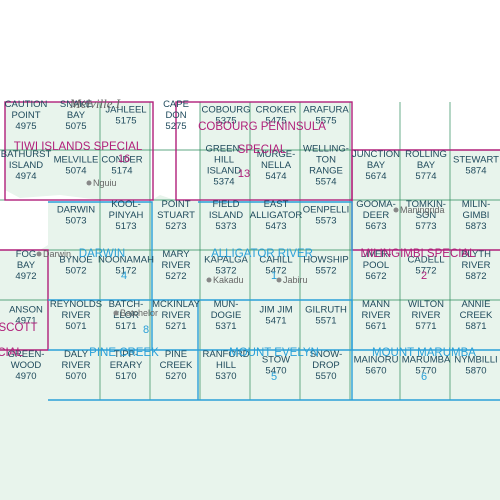 Image resolution: width=500 pixels, height=500 pixels. What do you see at coordinates (376, 154) in the screenshot?
I see `sheet-name: JUNCTION` at bounding box center [376, 154].